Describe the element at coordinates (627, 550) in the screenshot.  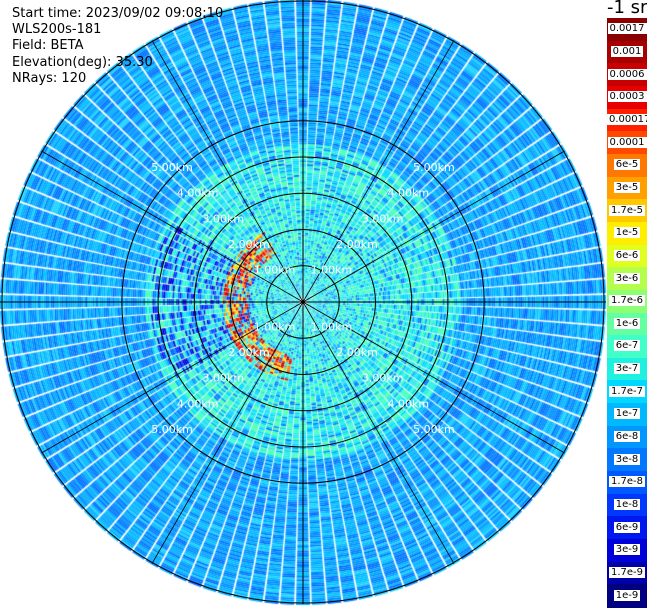
I see `colorbar-tick-label: 3e-9` at that location.